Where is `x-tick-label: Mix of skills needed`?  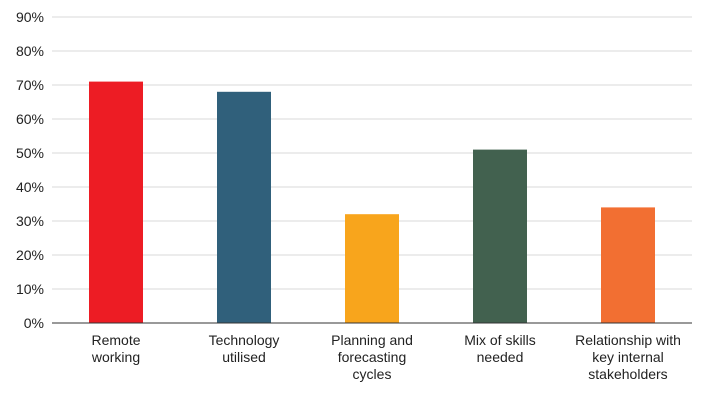 x-tick-label: Mix of skills needed is located at coordinates (500, 348).